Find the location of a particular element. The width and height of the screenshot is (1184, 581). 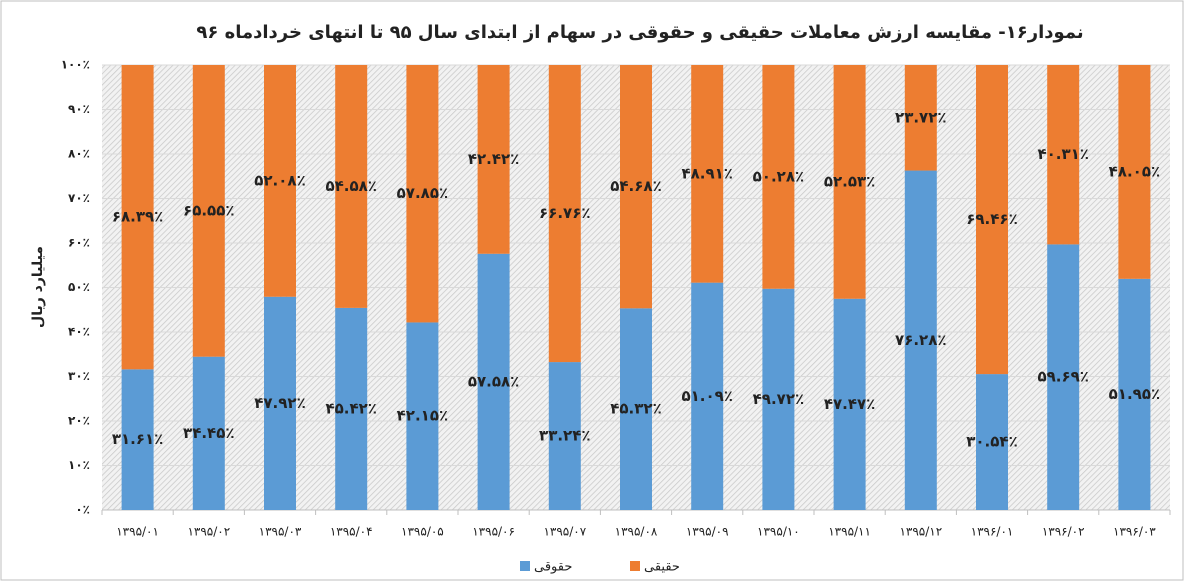

data-label: ۶۹.۴۶٪ is located at coordinates (991, 219).